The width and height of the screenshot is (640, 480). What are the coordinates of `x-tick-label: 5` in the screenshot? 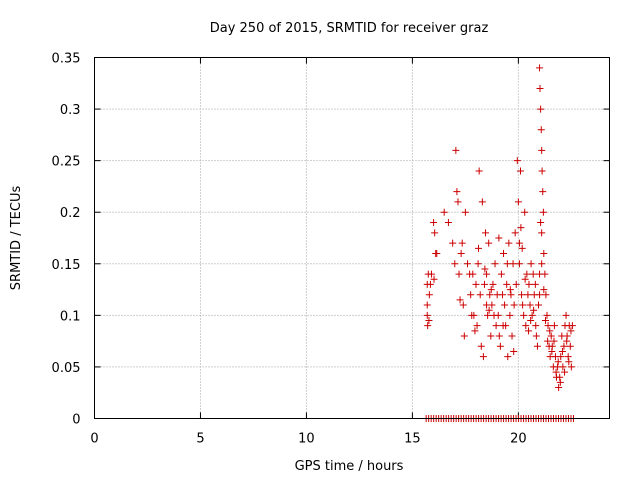 It's located at (200, 439).